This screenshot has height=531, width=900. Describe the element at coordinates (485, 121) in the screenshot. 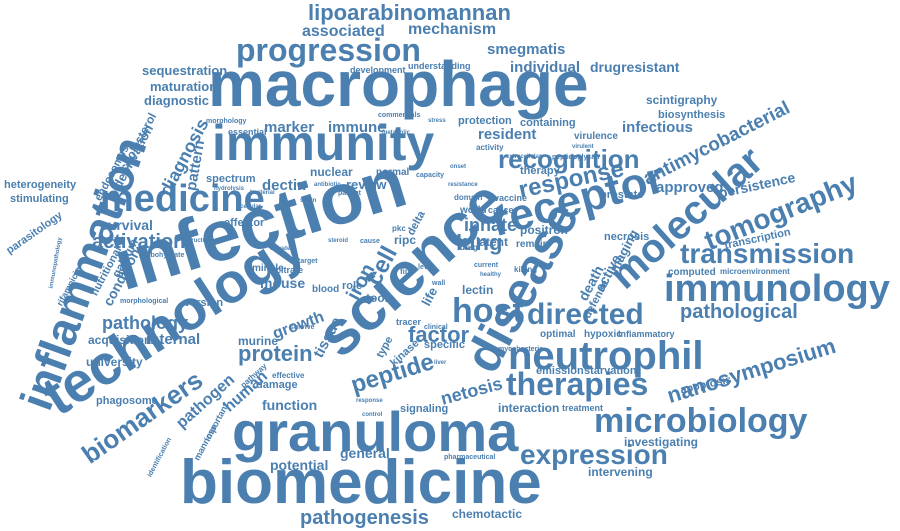

I see `word-protection: protection` at that location.